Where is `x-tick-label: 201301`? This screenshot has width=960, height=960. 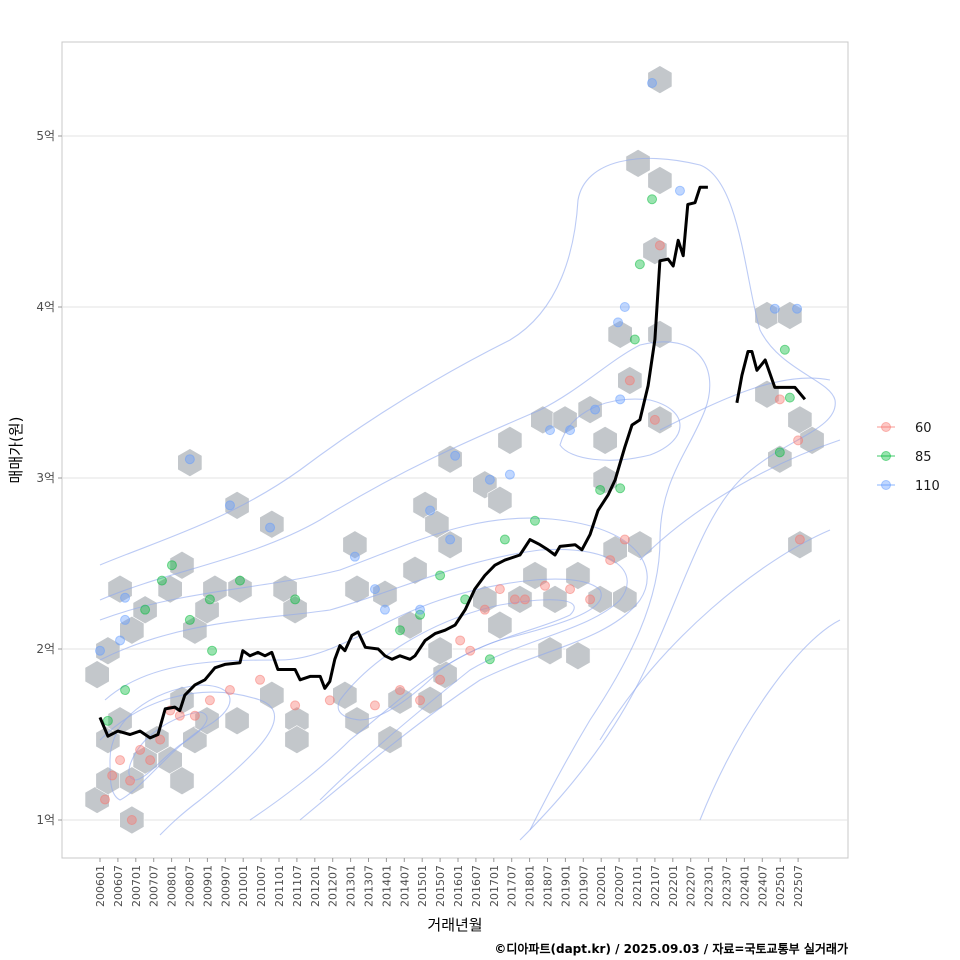 x-tick-label: 201301 is located at coordinates (351, 886).